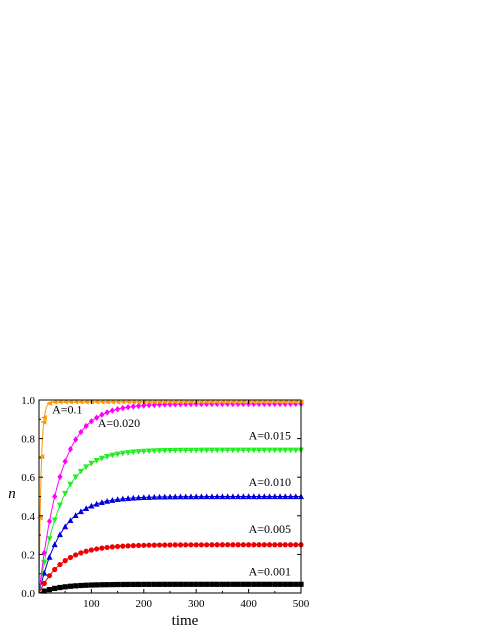 This screenshot has width=491, height=635. Describe the element at coordinates (28, 478) in the screenshot. I see `y-tick-label: 0.6` at that location.